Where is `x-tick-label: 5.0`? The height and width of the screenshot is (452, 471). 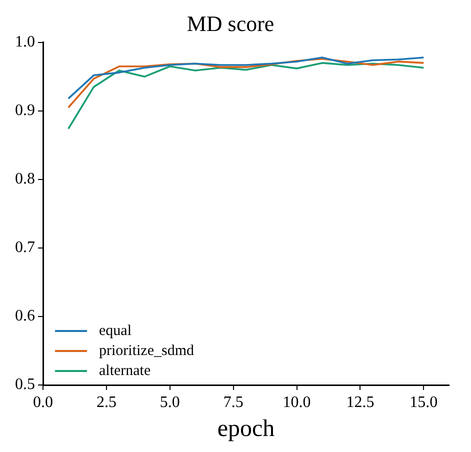
x-tick-label: 5.0 is located at coordinates (170, 402).